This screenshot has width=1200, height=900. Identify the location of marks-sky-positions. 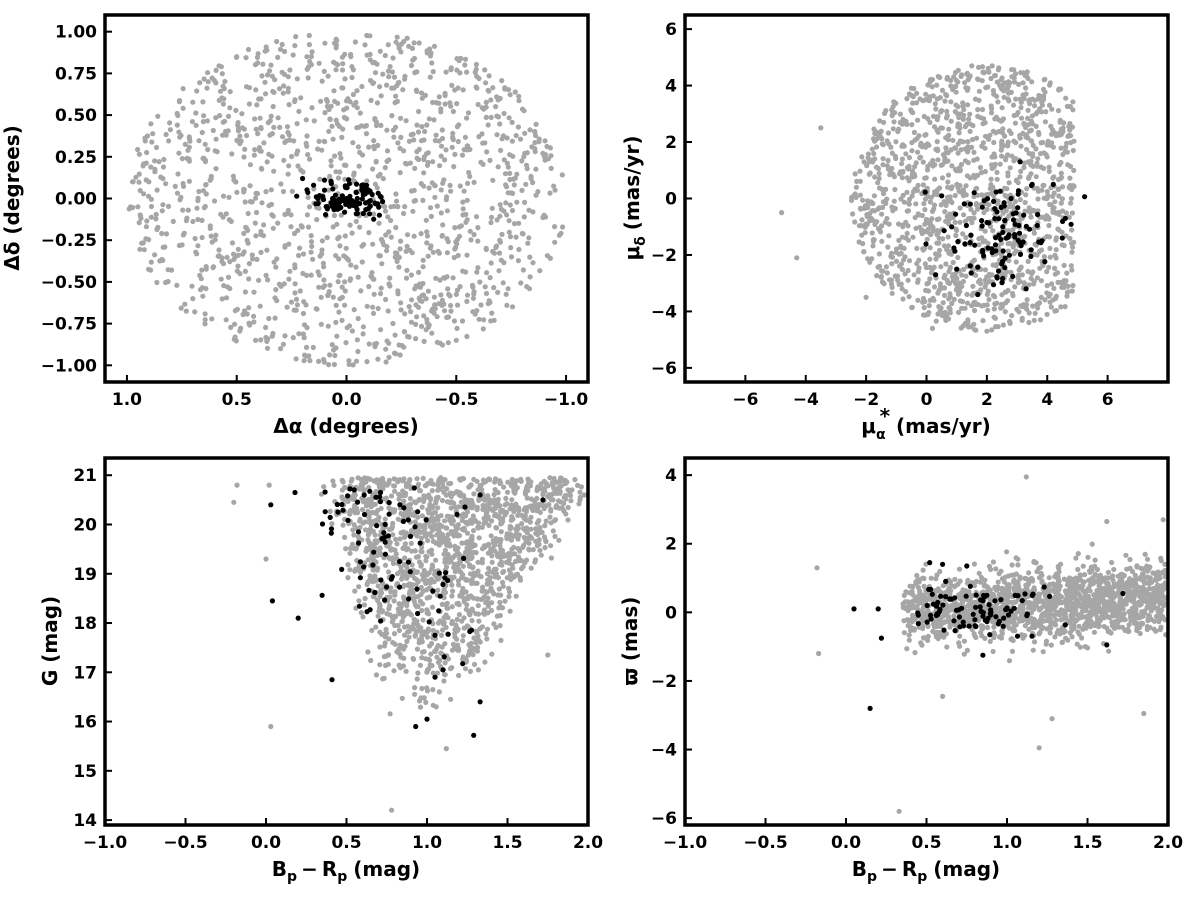
(346, 200).